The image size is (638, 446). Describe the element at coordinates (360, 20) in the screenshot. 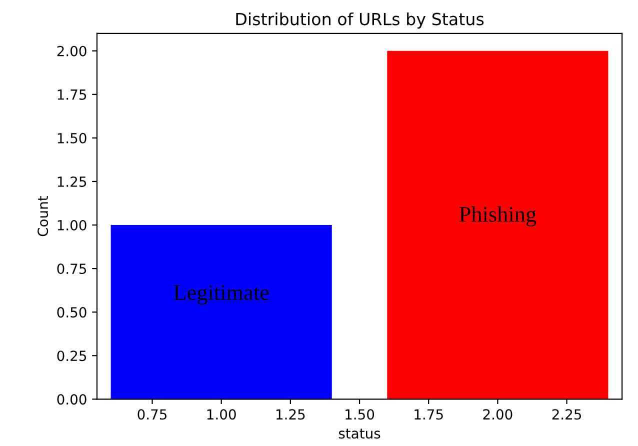

I see `chart-title: Distribution of URLs by Status` at that location.